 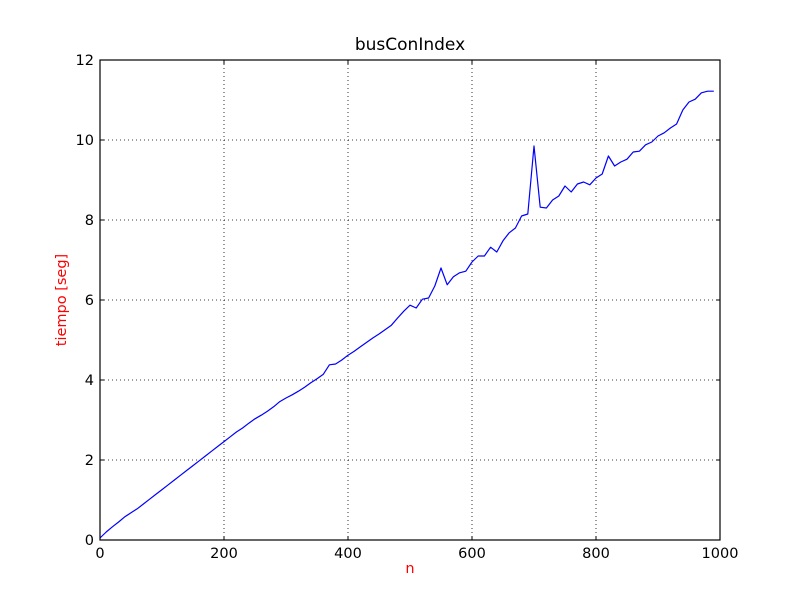 What do you see at coordinates (89, 381) in the screenshot?
I see `y-tick-label: 4` at bounding box center [89, 381].